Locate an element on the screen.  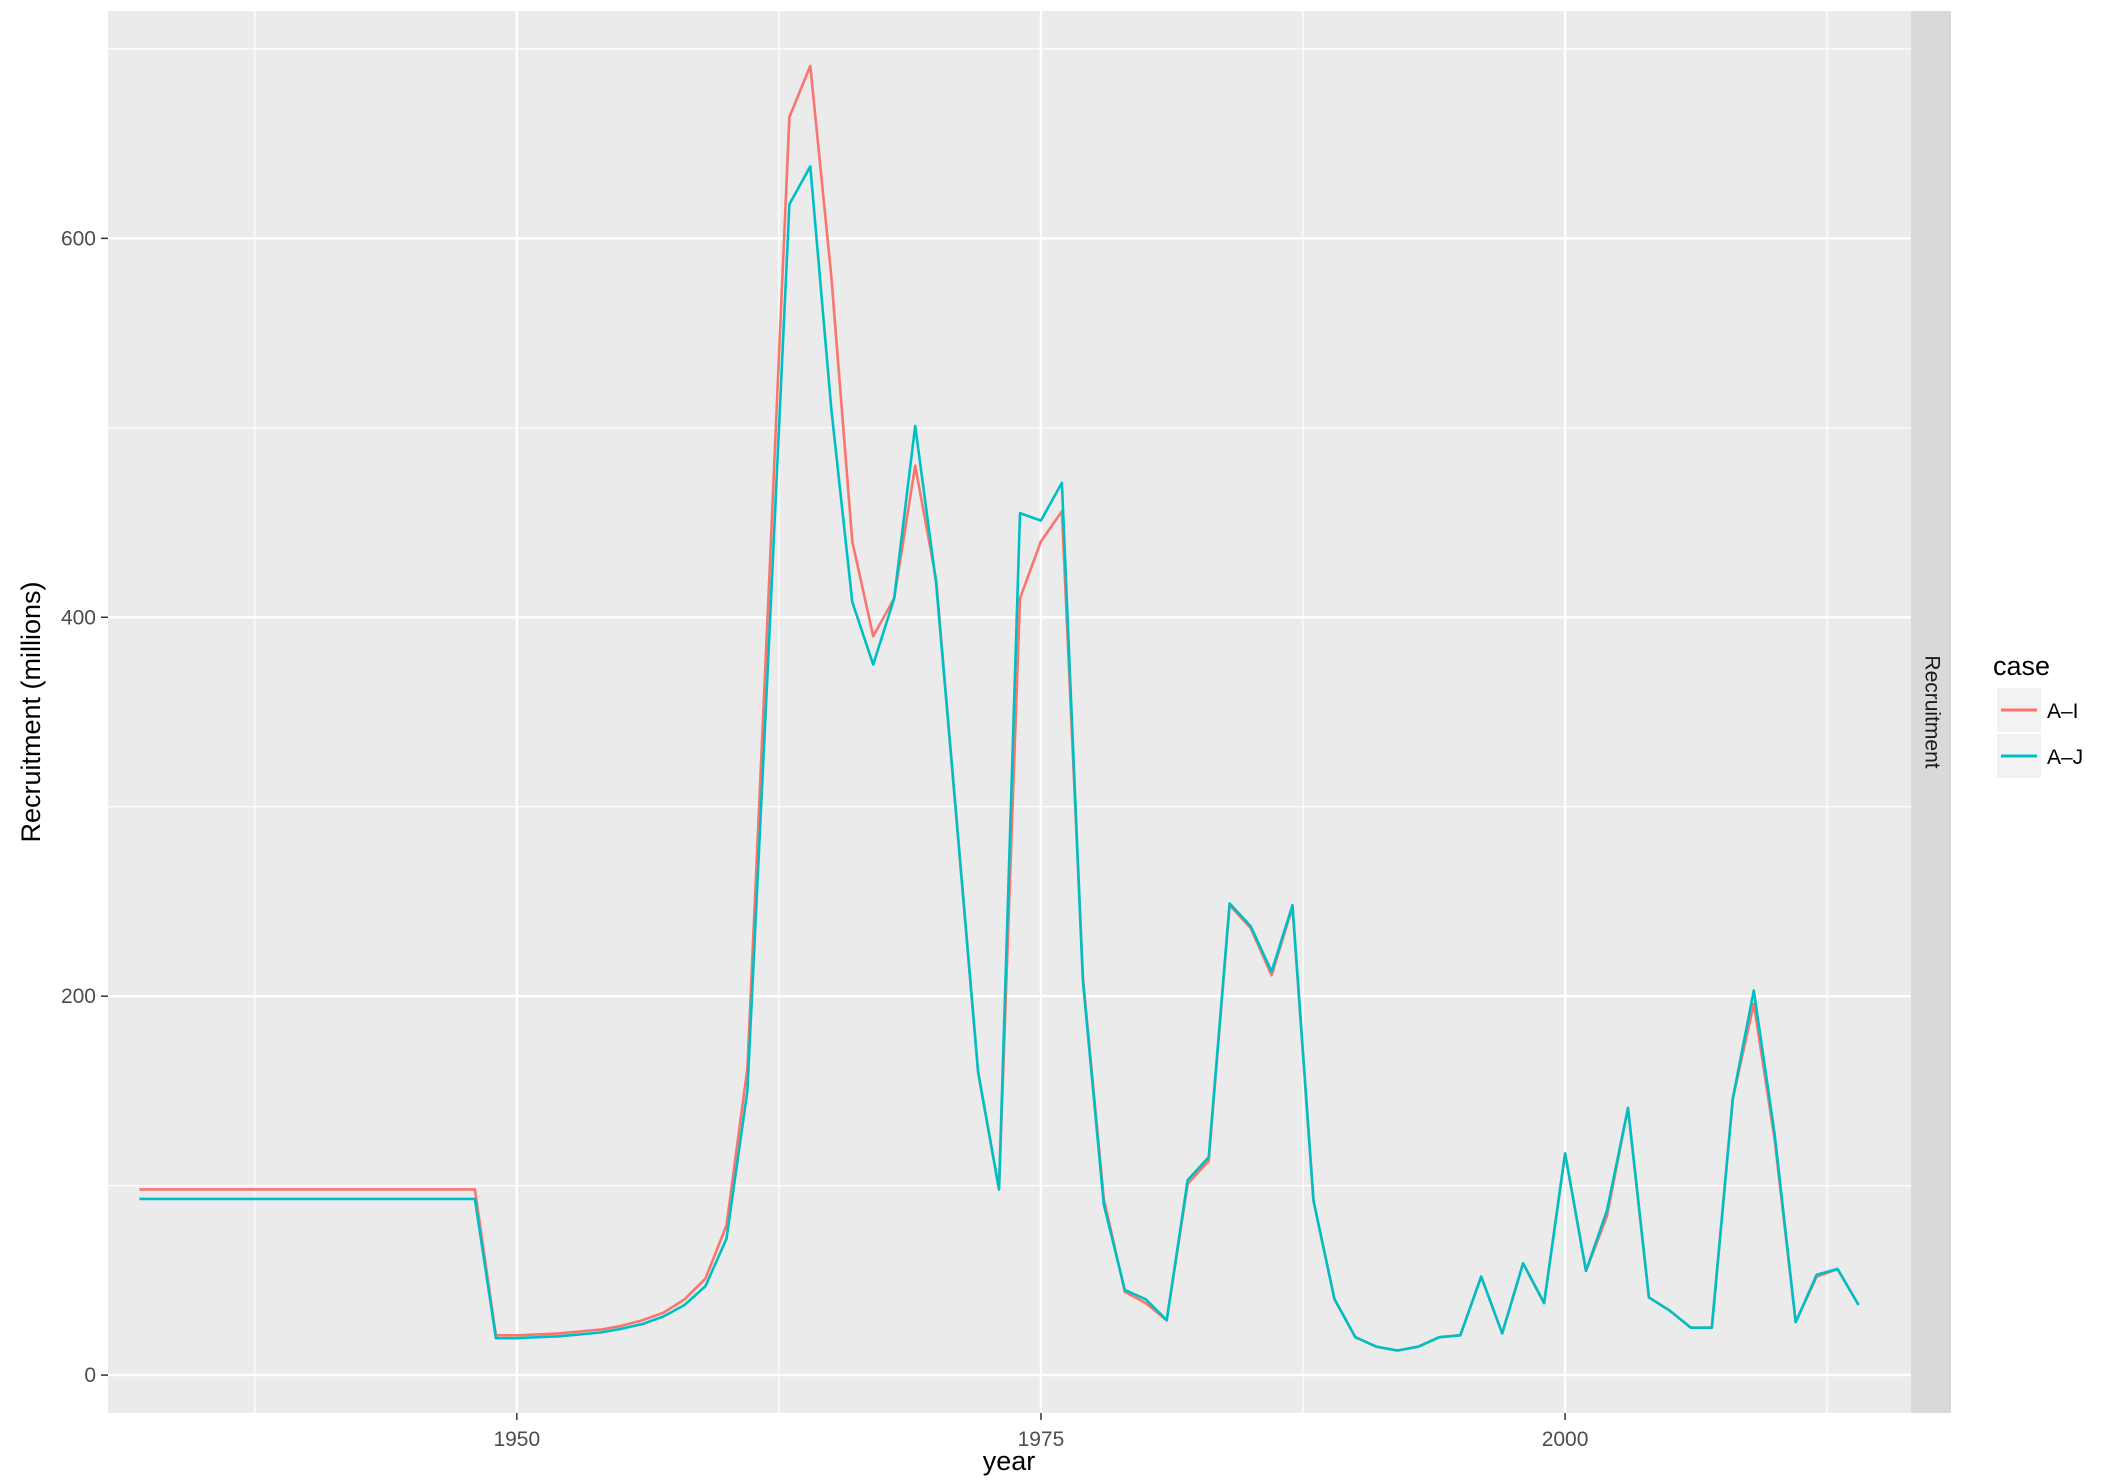
y-tick-label: 0 is located at coordinates (90, 1375).